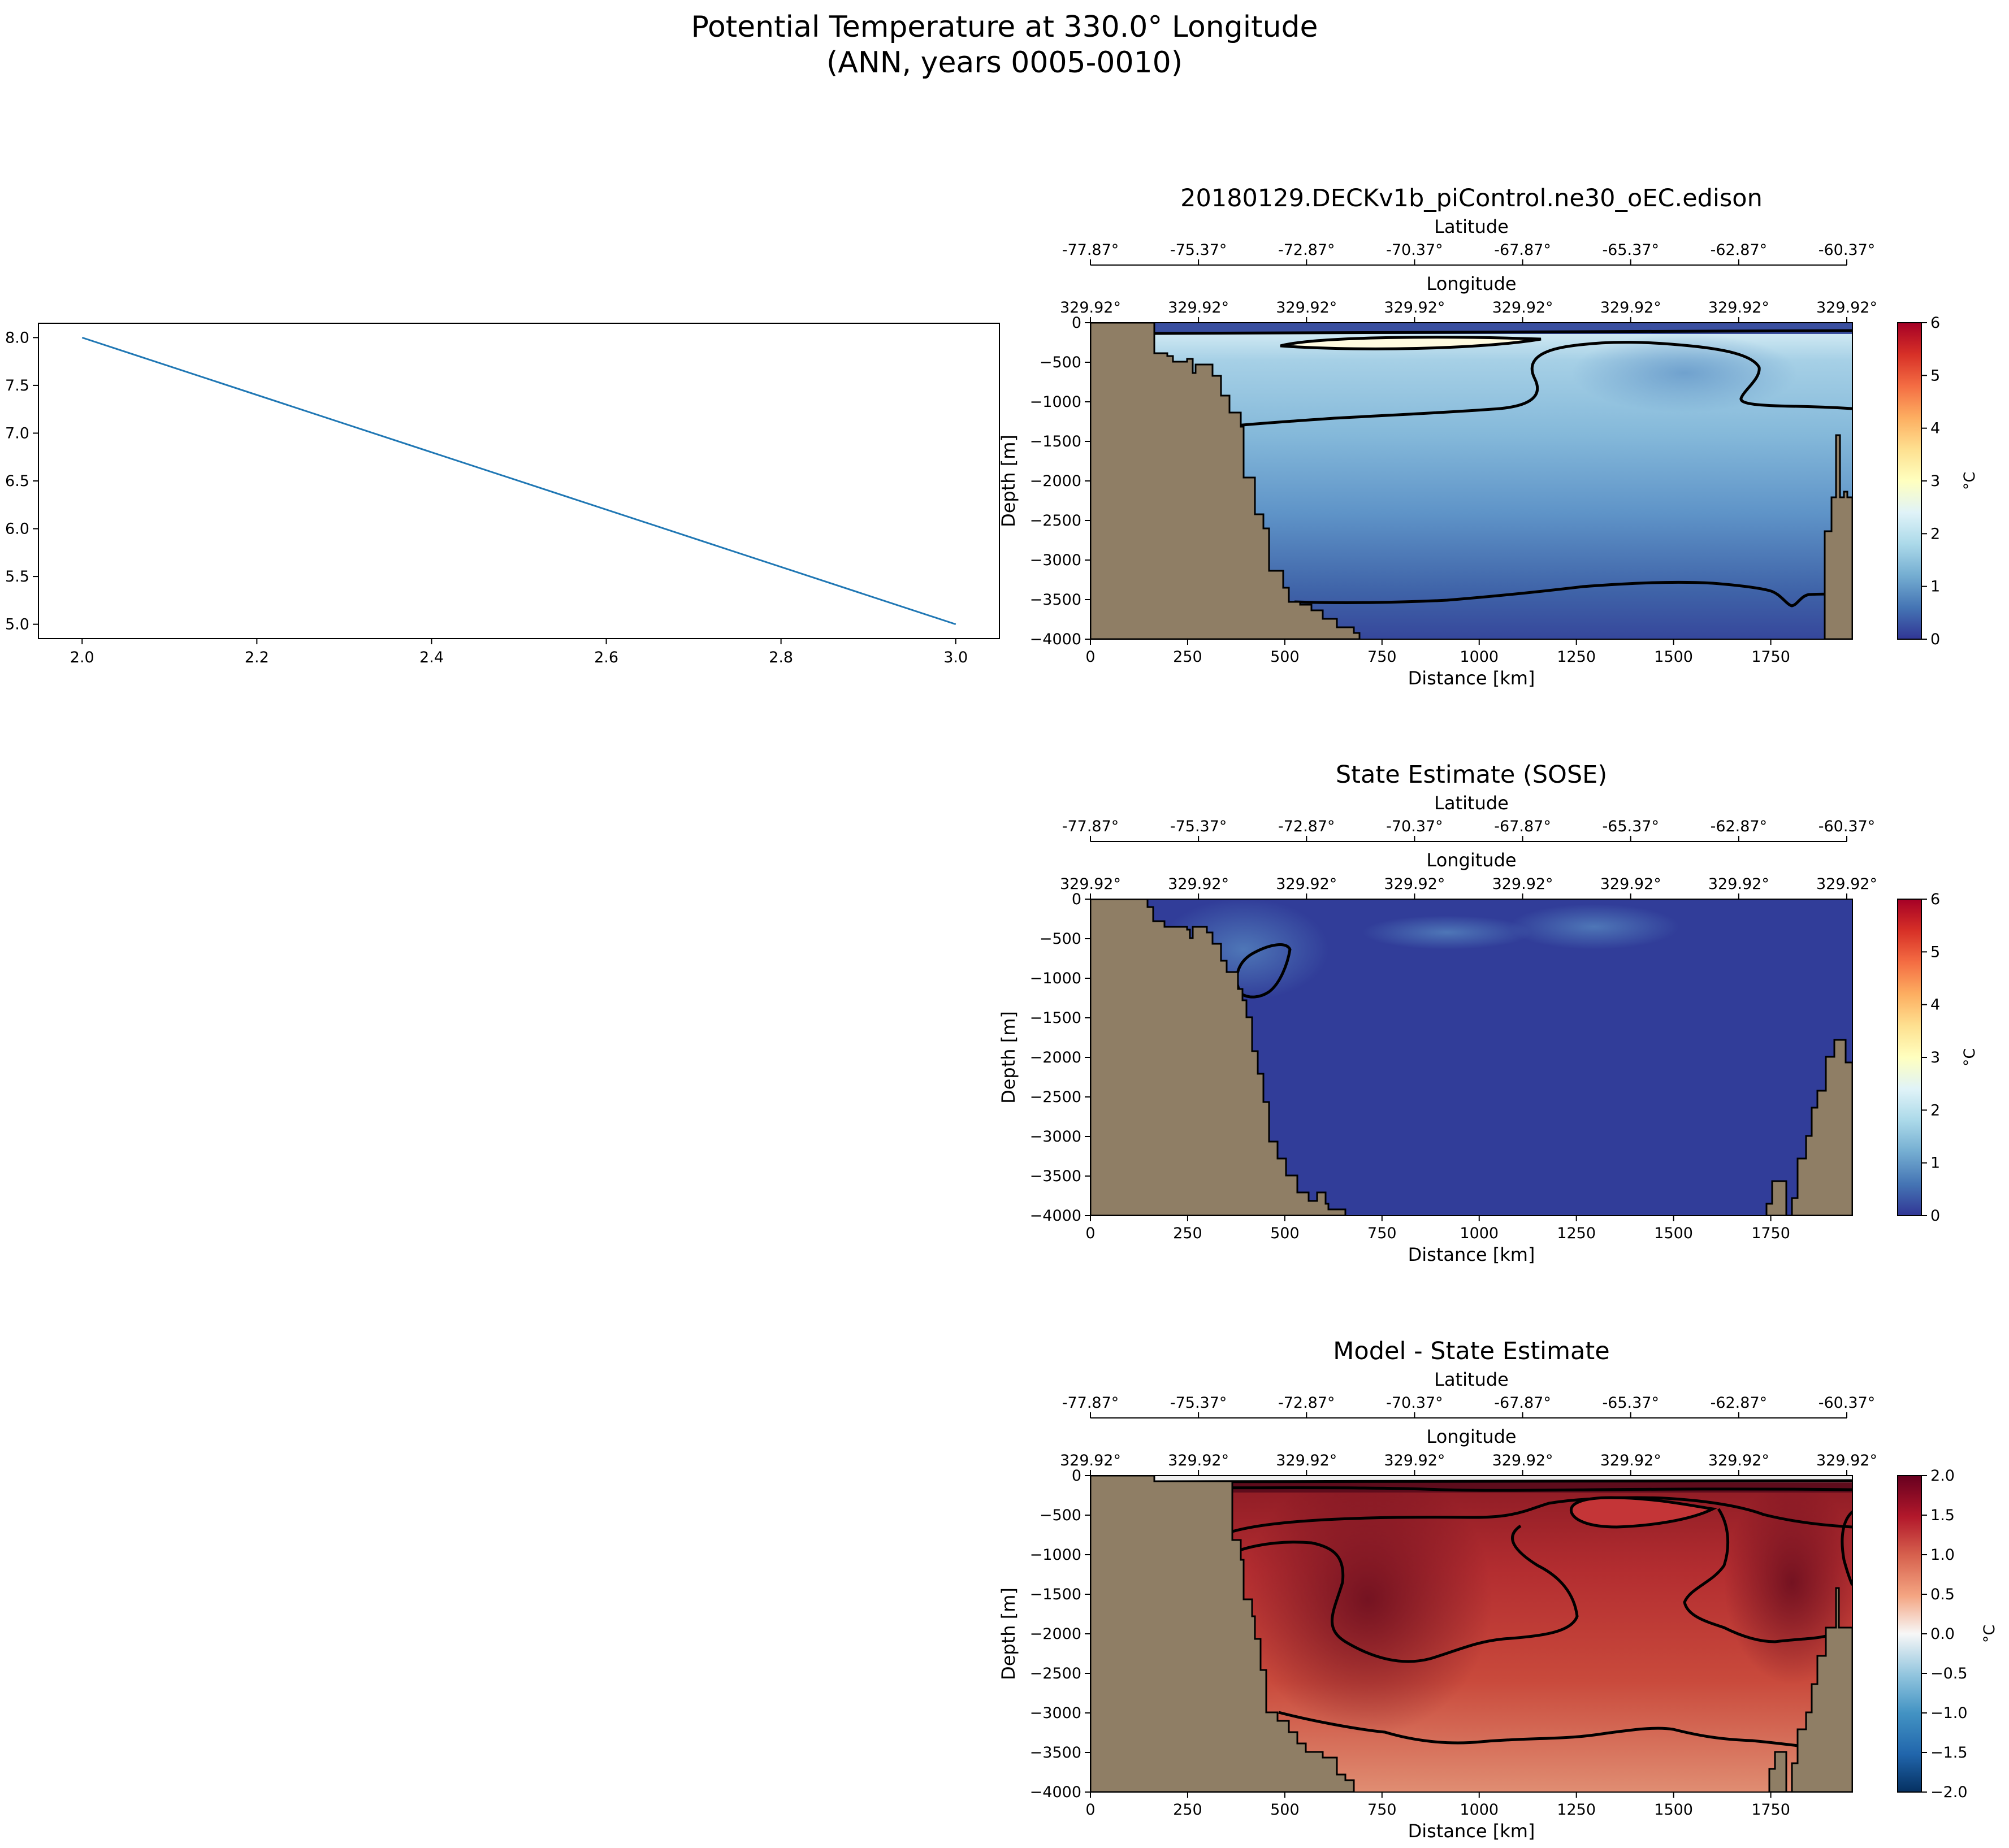 This screenshot has width=2009, height=1848. Describe the element at coordinates (17, 386) in the screenshot. I see `y-tick-label: 7.5` at that location.